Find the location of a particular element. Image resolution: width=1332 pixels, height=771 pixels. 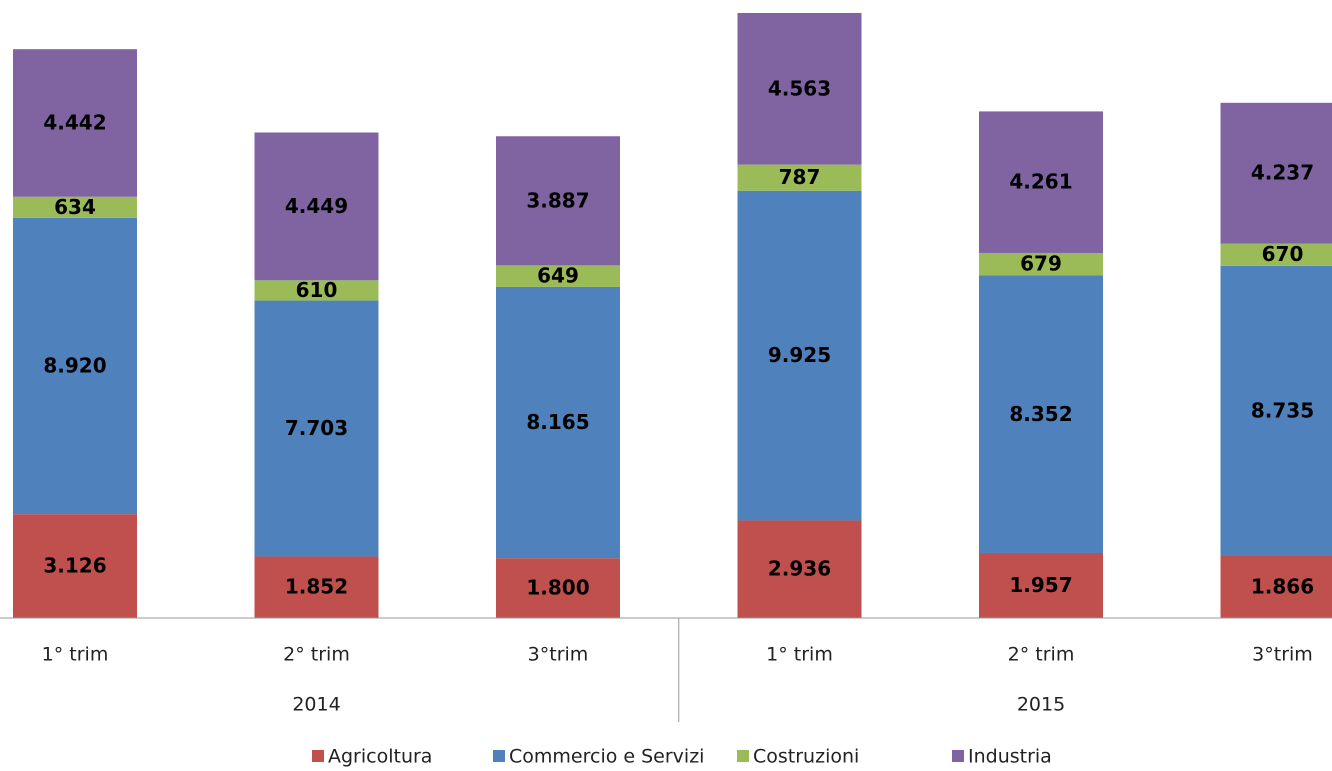

data-label: 787 is located at coordinates (800, 177).